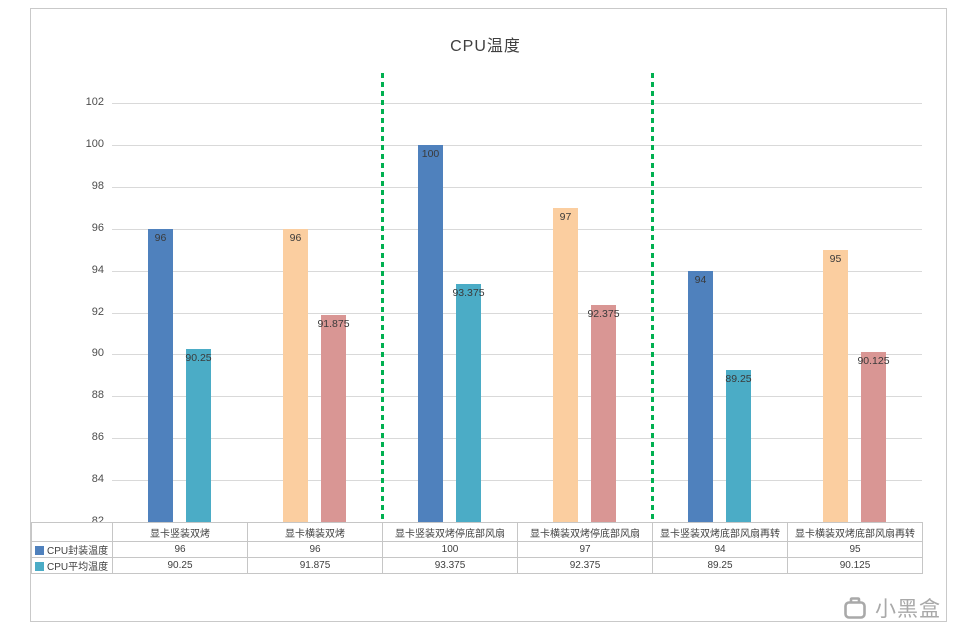  What do you see at coordinates (72, 532) in the screenshot?
I see `table-corner-cell` at bounding box center [72, 532].